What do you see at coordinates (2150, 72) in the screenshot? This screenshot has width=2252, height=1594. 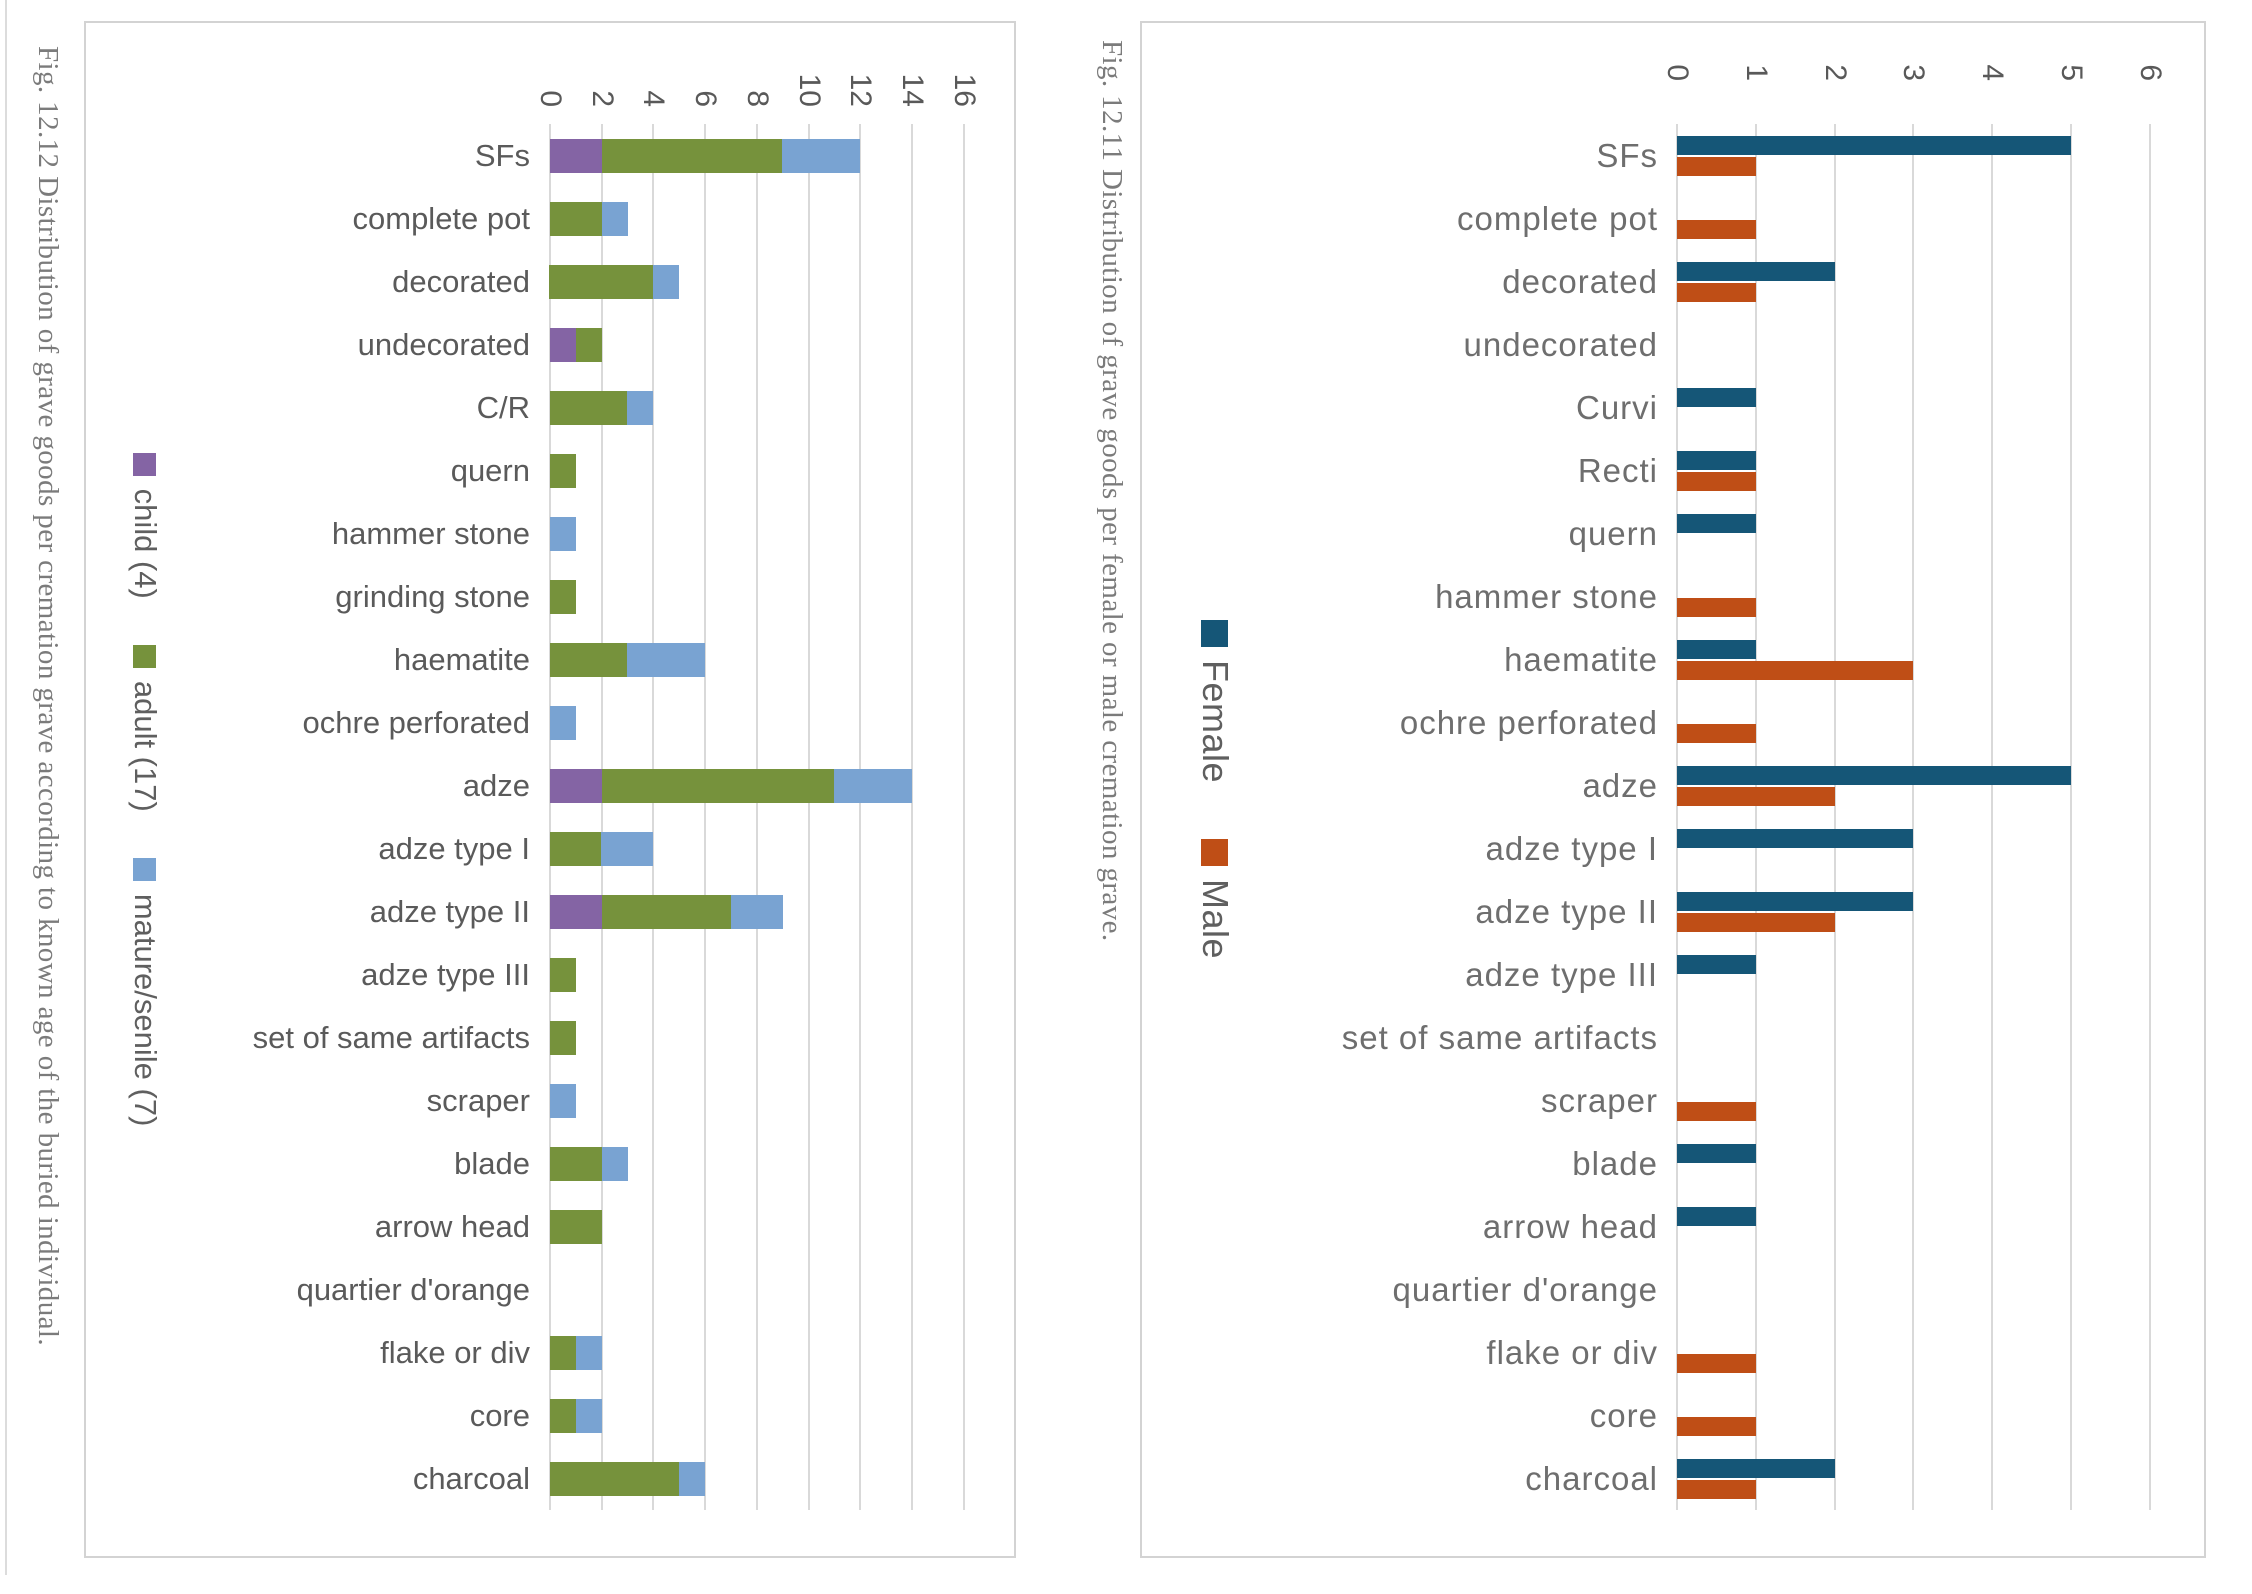 I see `value-axis-tick-label: 6` at bounding box center [2150, 72].